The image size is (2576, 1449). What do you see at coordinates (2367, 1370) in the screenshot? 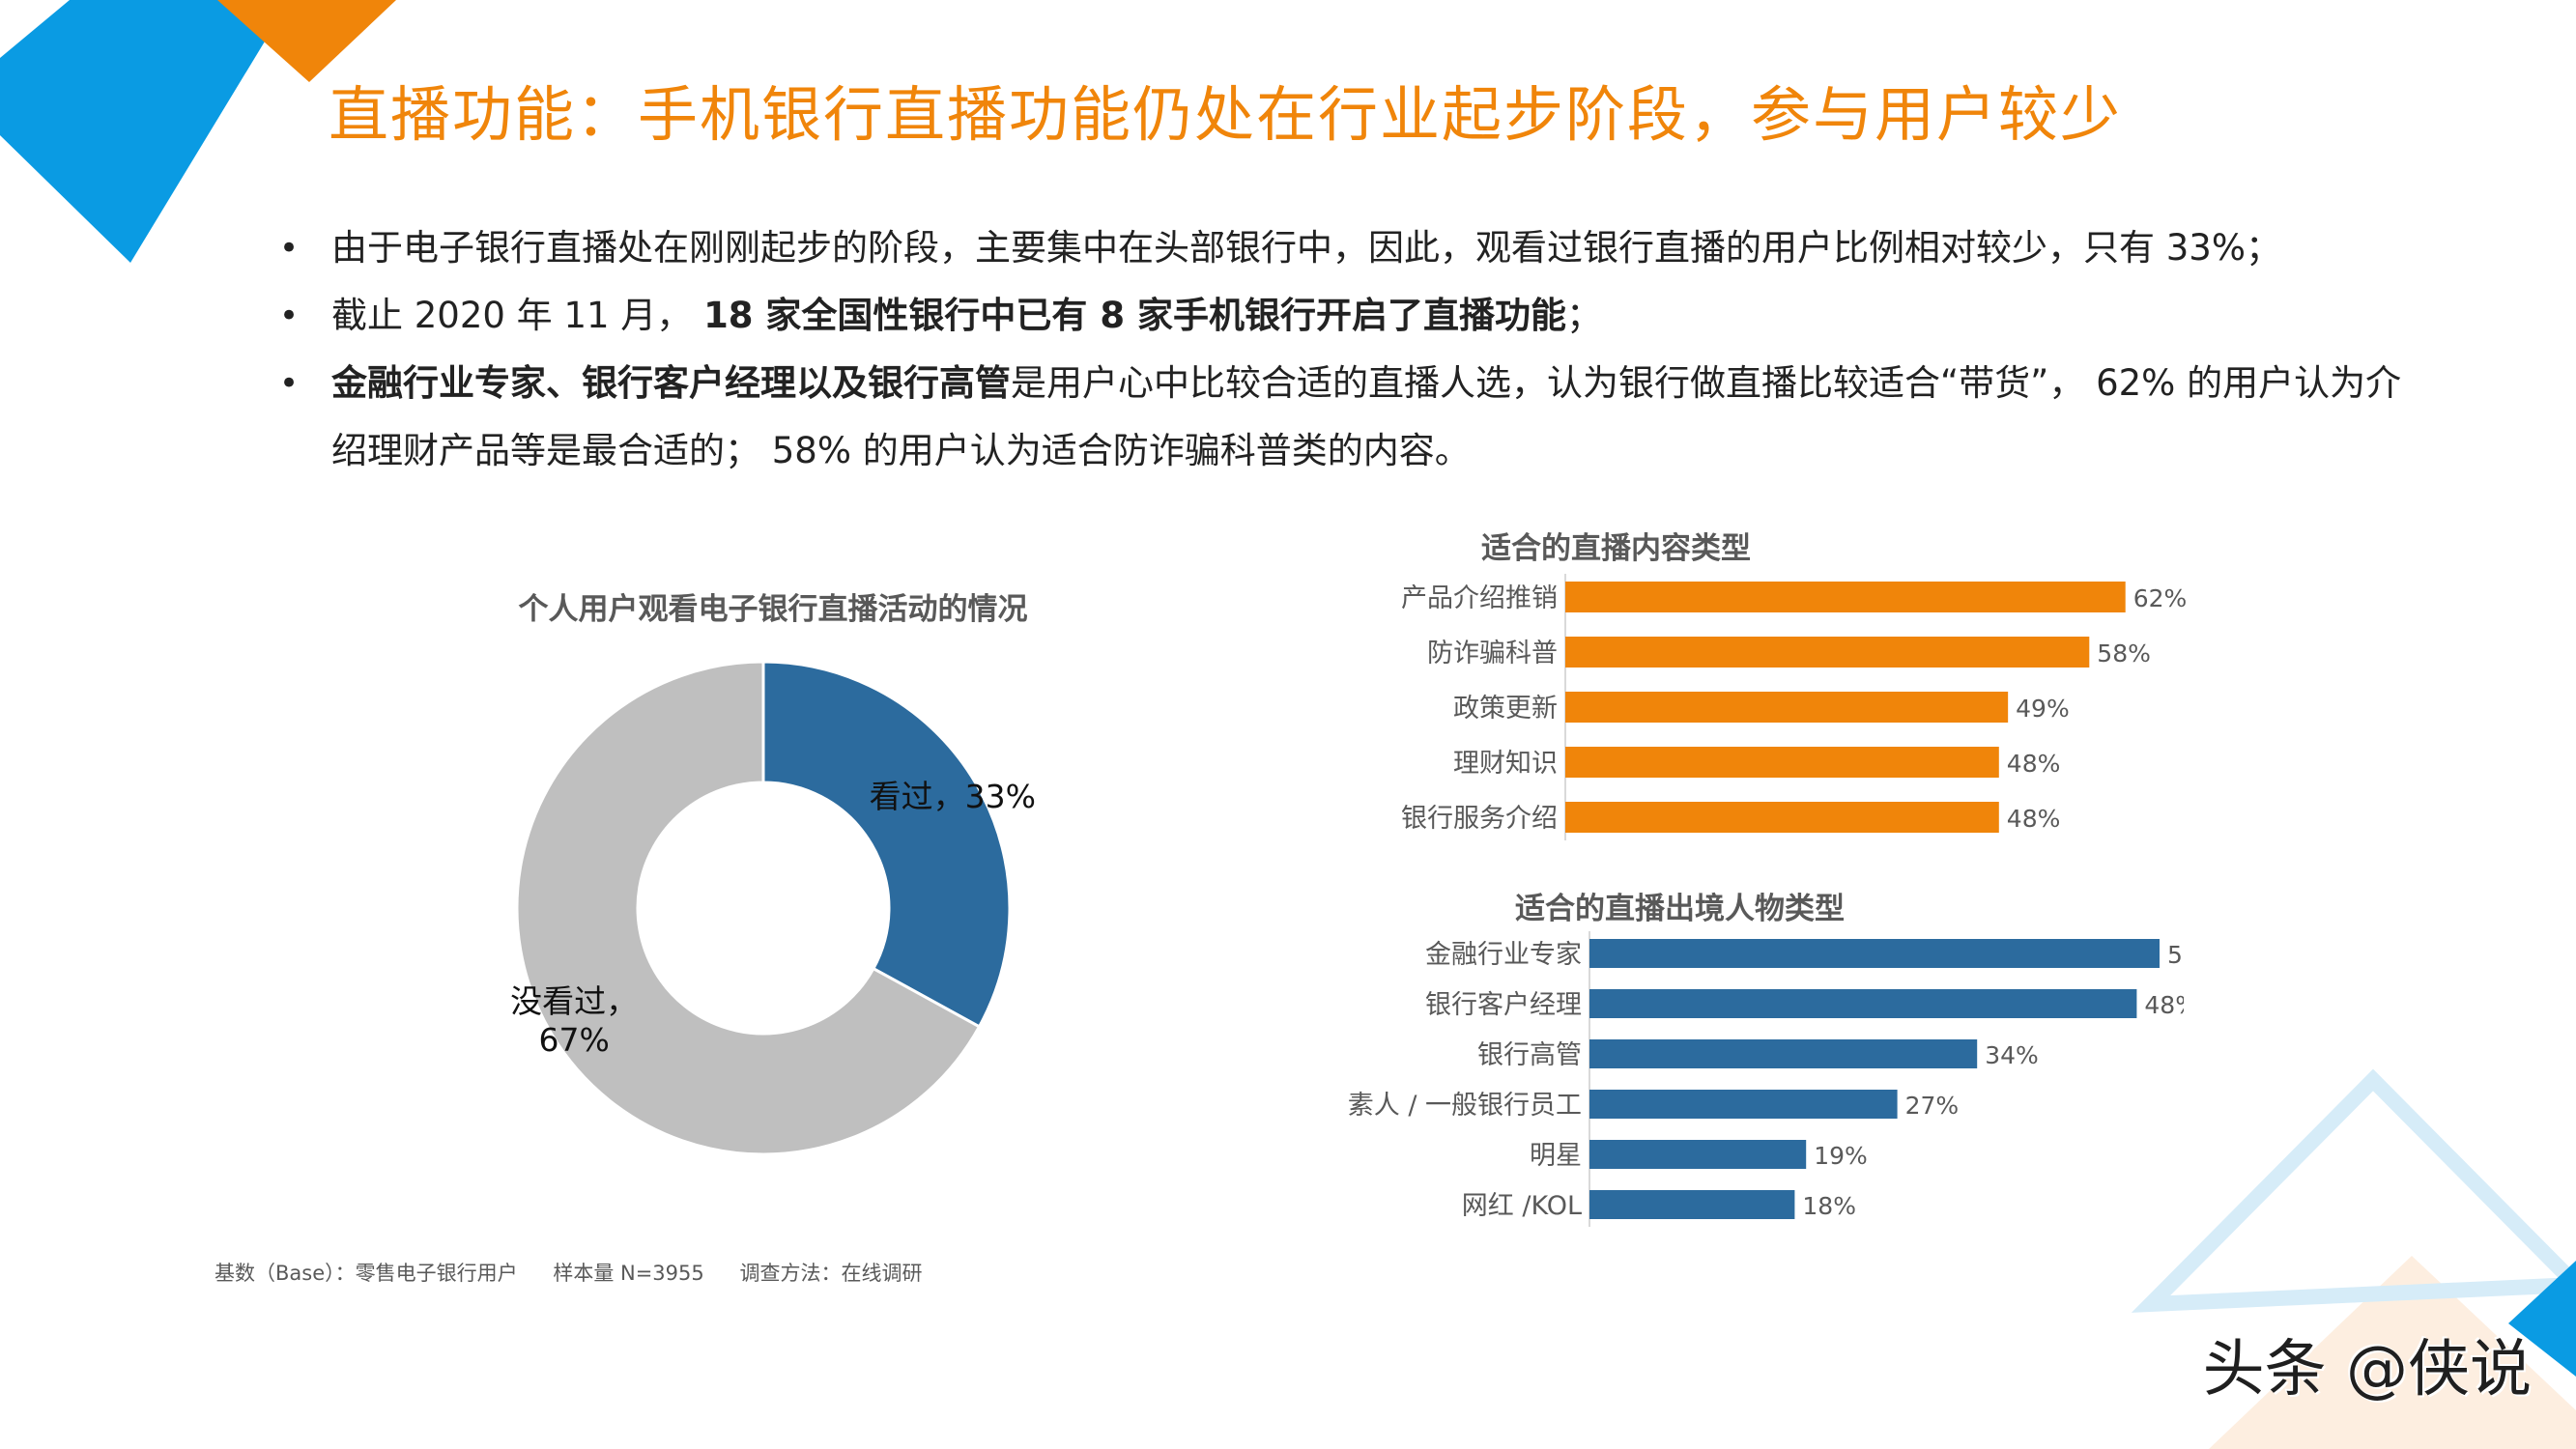
I see `watermark: 头条 @侠说` at bounding box center [2367, 1370].